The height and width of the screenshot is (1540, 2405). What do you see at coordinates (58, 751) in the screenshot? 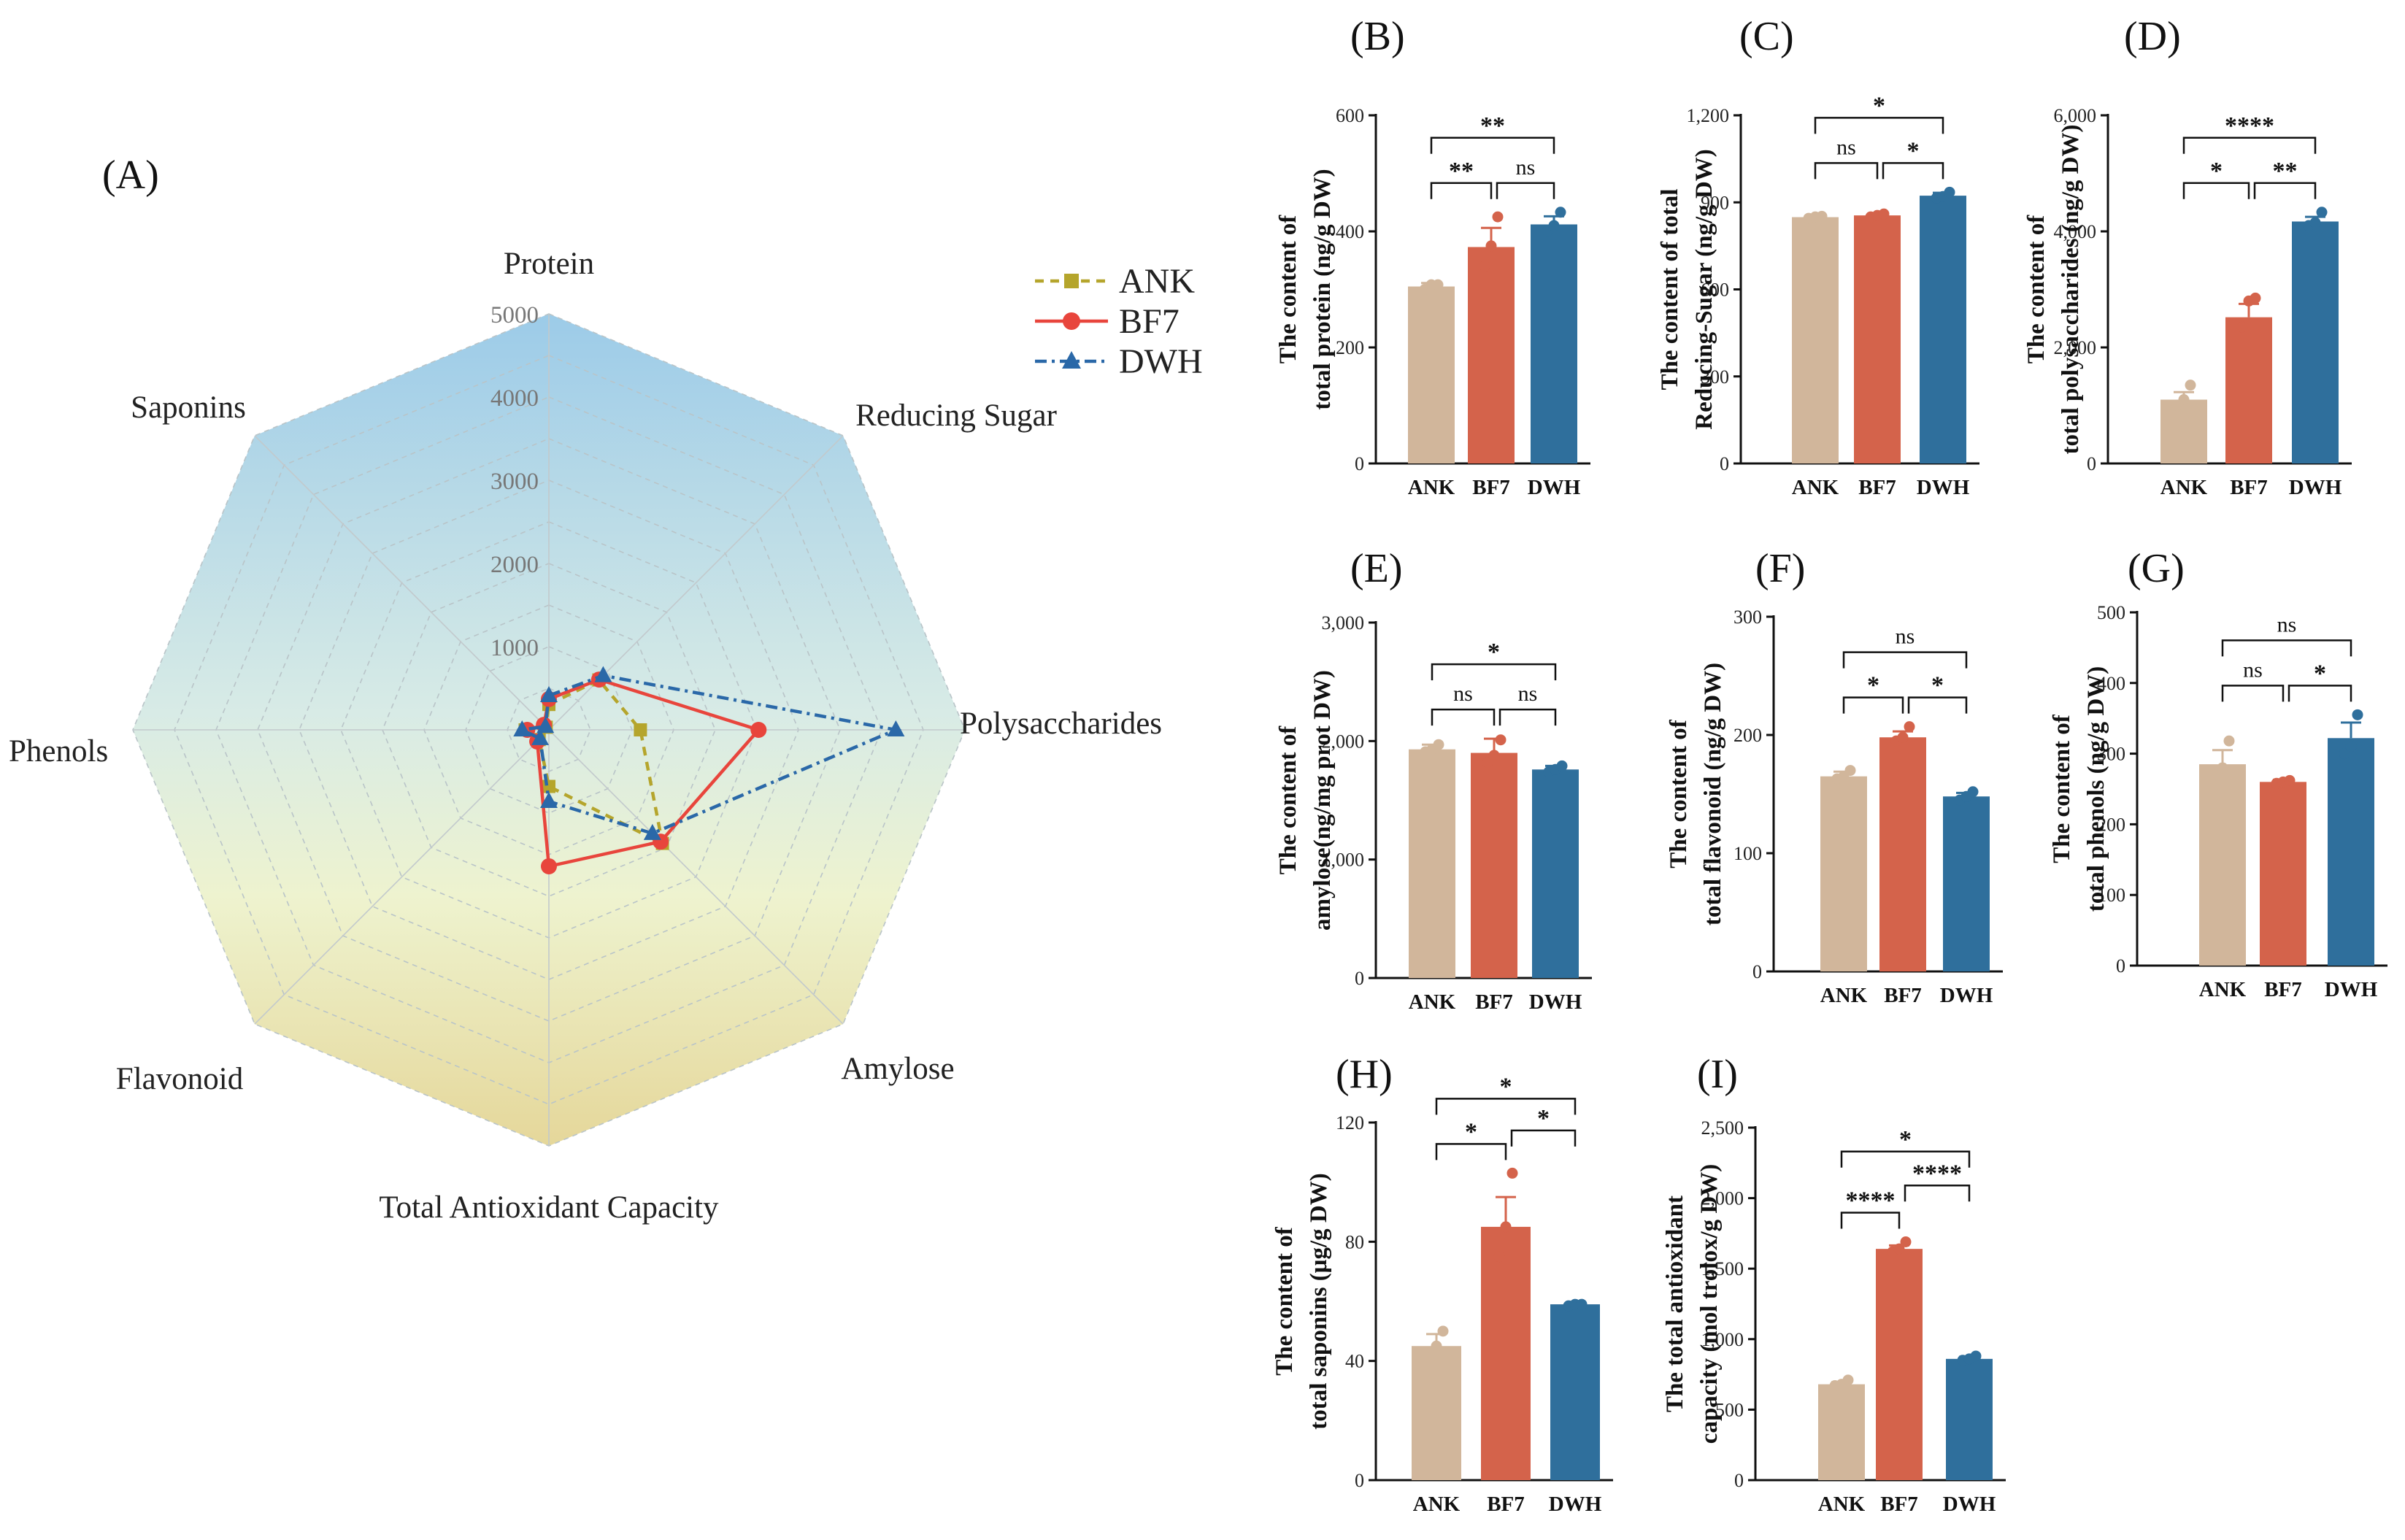
I see `radar-axis-label: Phenols` at bounding box center [58, 751].